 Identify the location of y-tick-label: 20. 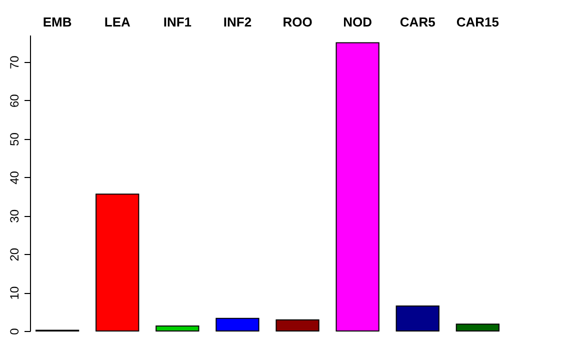
(15, 255).